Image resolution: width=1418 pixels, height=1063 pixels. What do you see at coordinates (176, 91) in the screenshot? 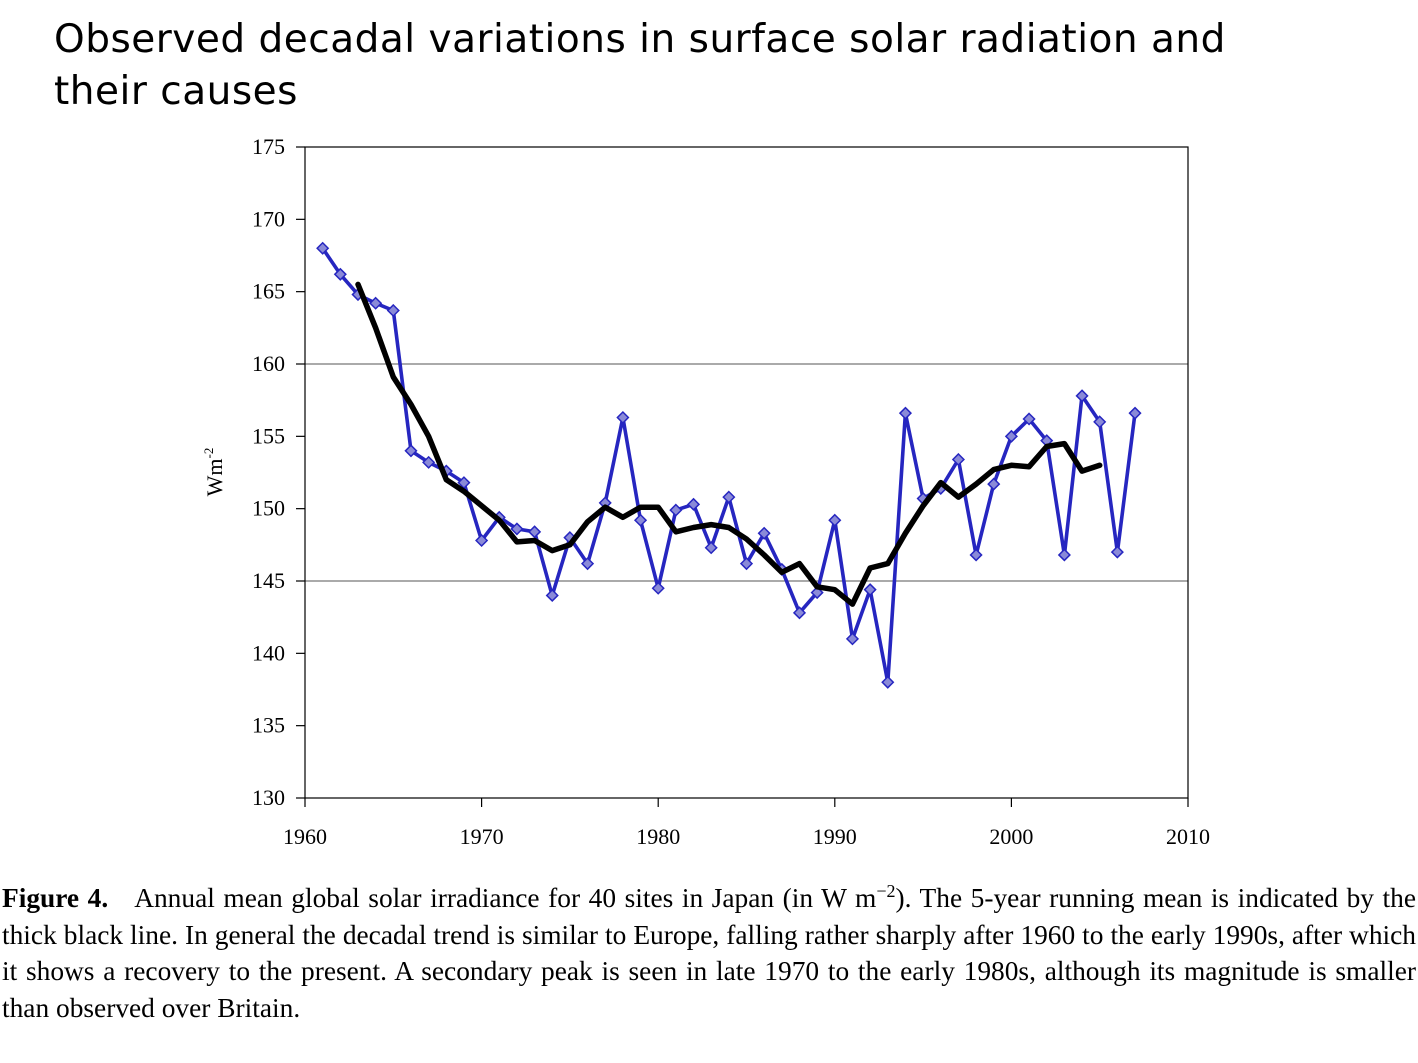
I see `slide-title-line-2: their causes` at bounding box center [176, 91].